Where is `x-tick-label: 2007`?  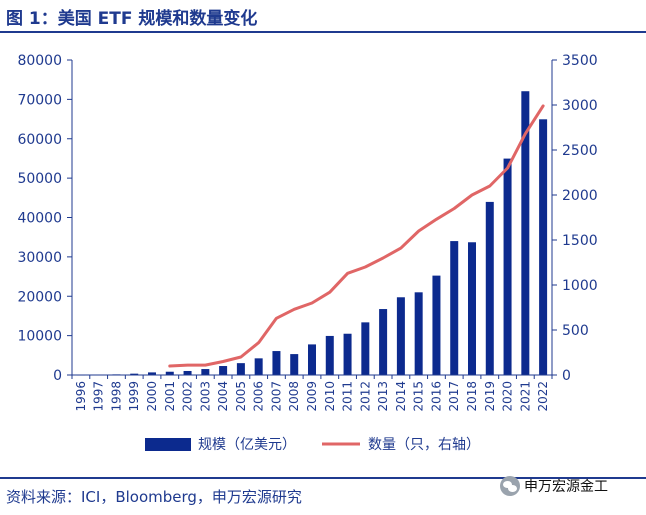
x-tick-label: 2007 is located at coordinates (276, 396).